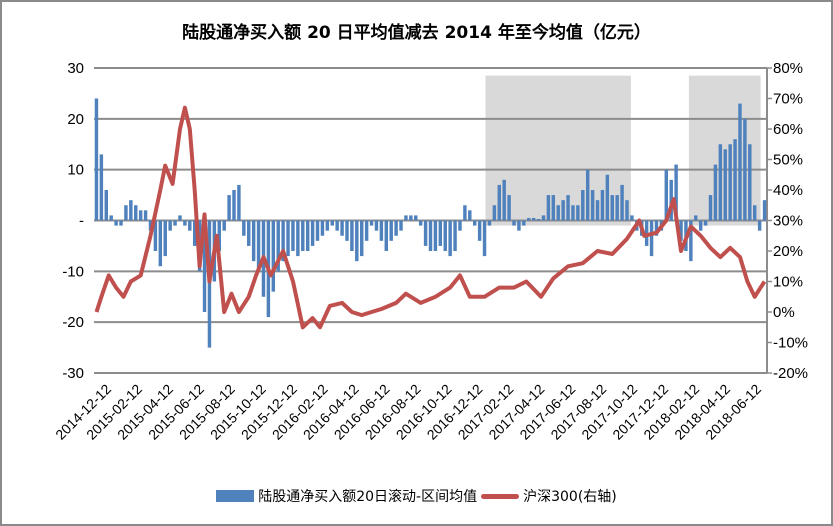 This screenshot has width=833, height=526. What do you see at coordinates (73, 322) in the screenshot?
I see `left-axis-tick-label: -20` at bounding box center [73, 322].